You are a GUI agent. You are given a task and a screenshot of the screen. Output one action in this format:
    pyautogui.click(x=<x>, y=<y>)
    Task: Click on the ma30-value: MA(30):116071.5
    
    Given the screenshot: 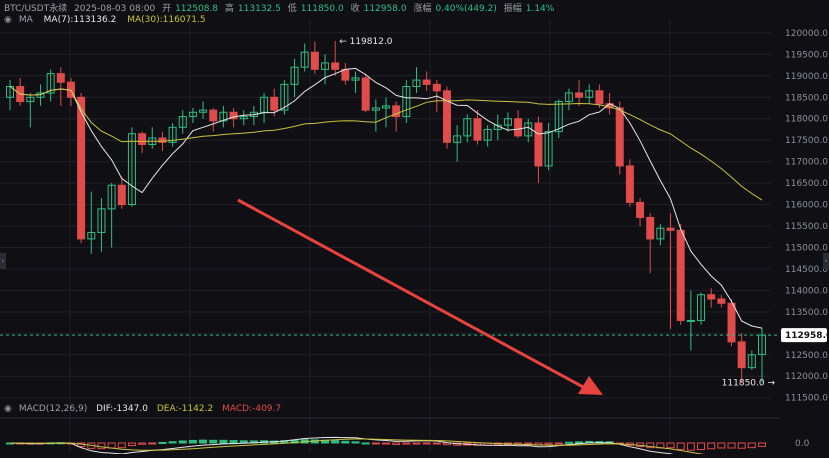 What is the action you would take?
    pyautogui.click(x=166, y=20)
    